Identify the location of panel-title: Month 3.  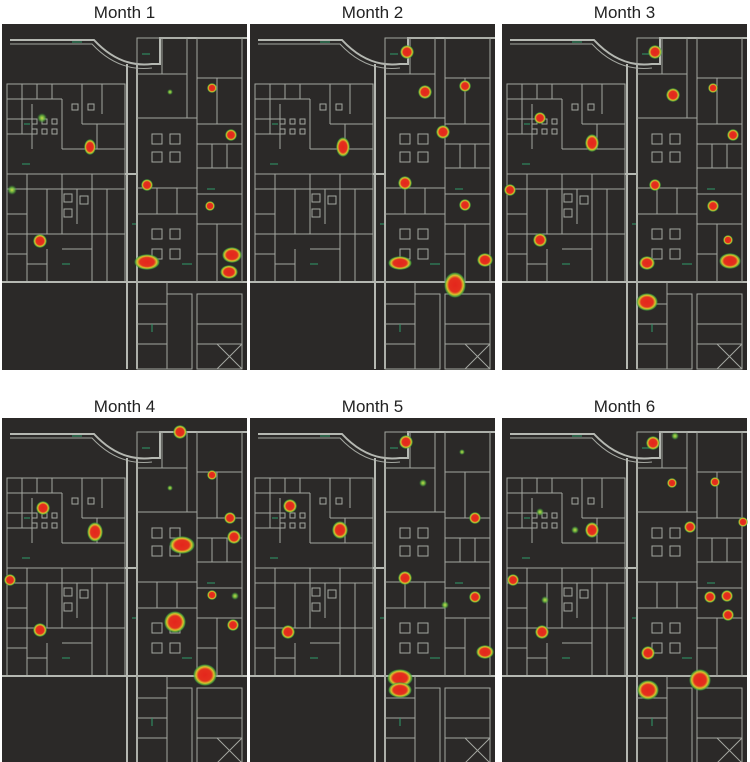
(624, 12).